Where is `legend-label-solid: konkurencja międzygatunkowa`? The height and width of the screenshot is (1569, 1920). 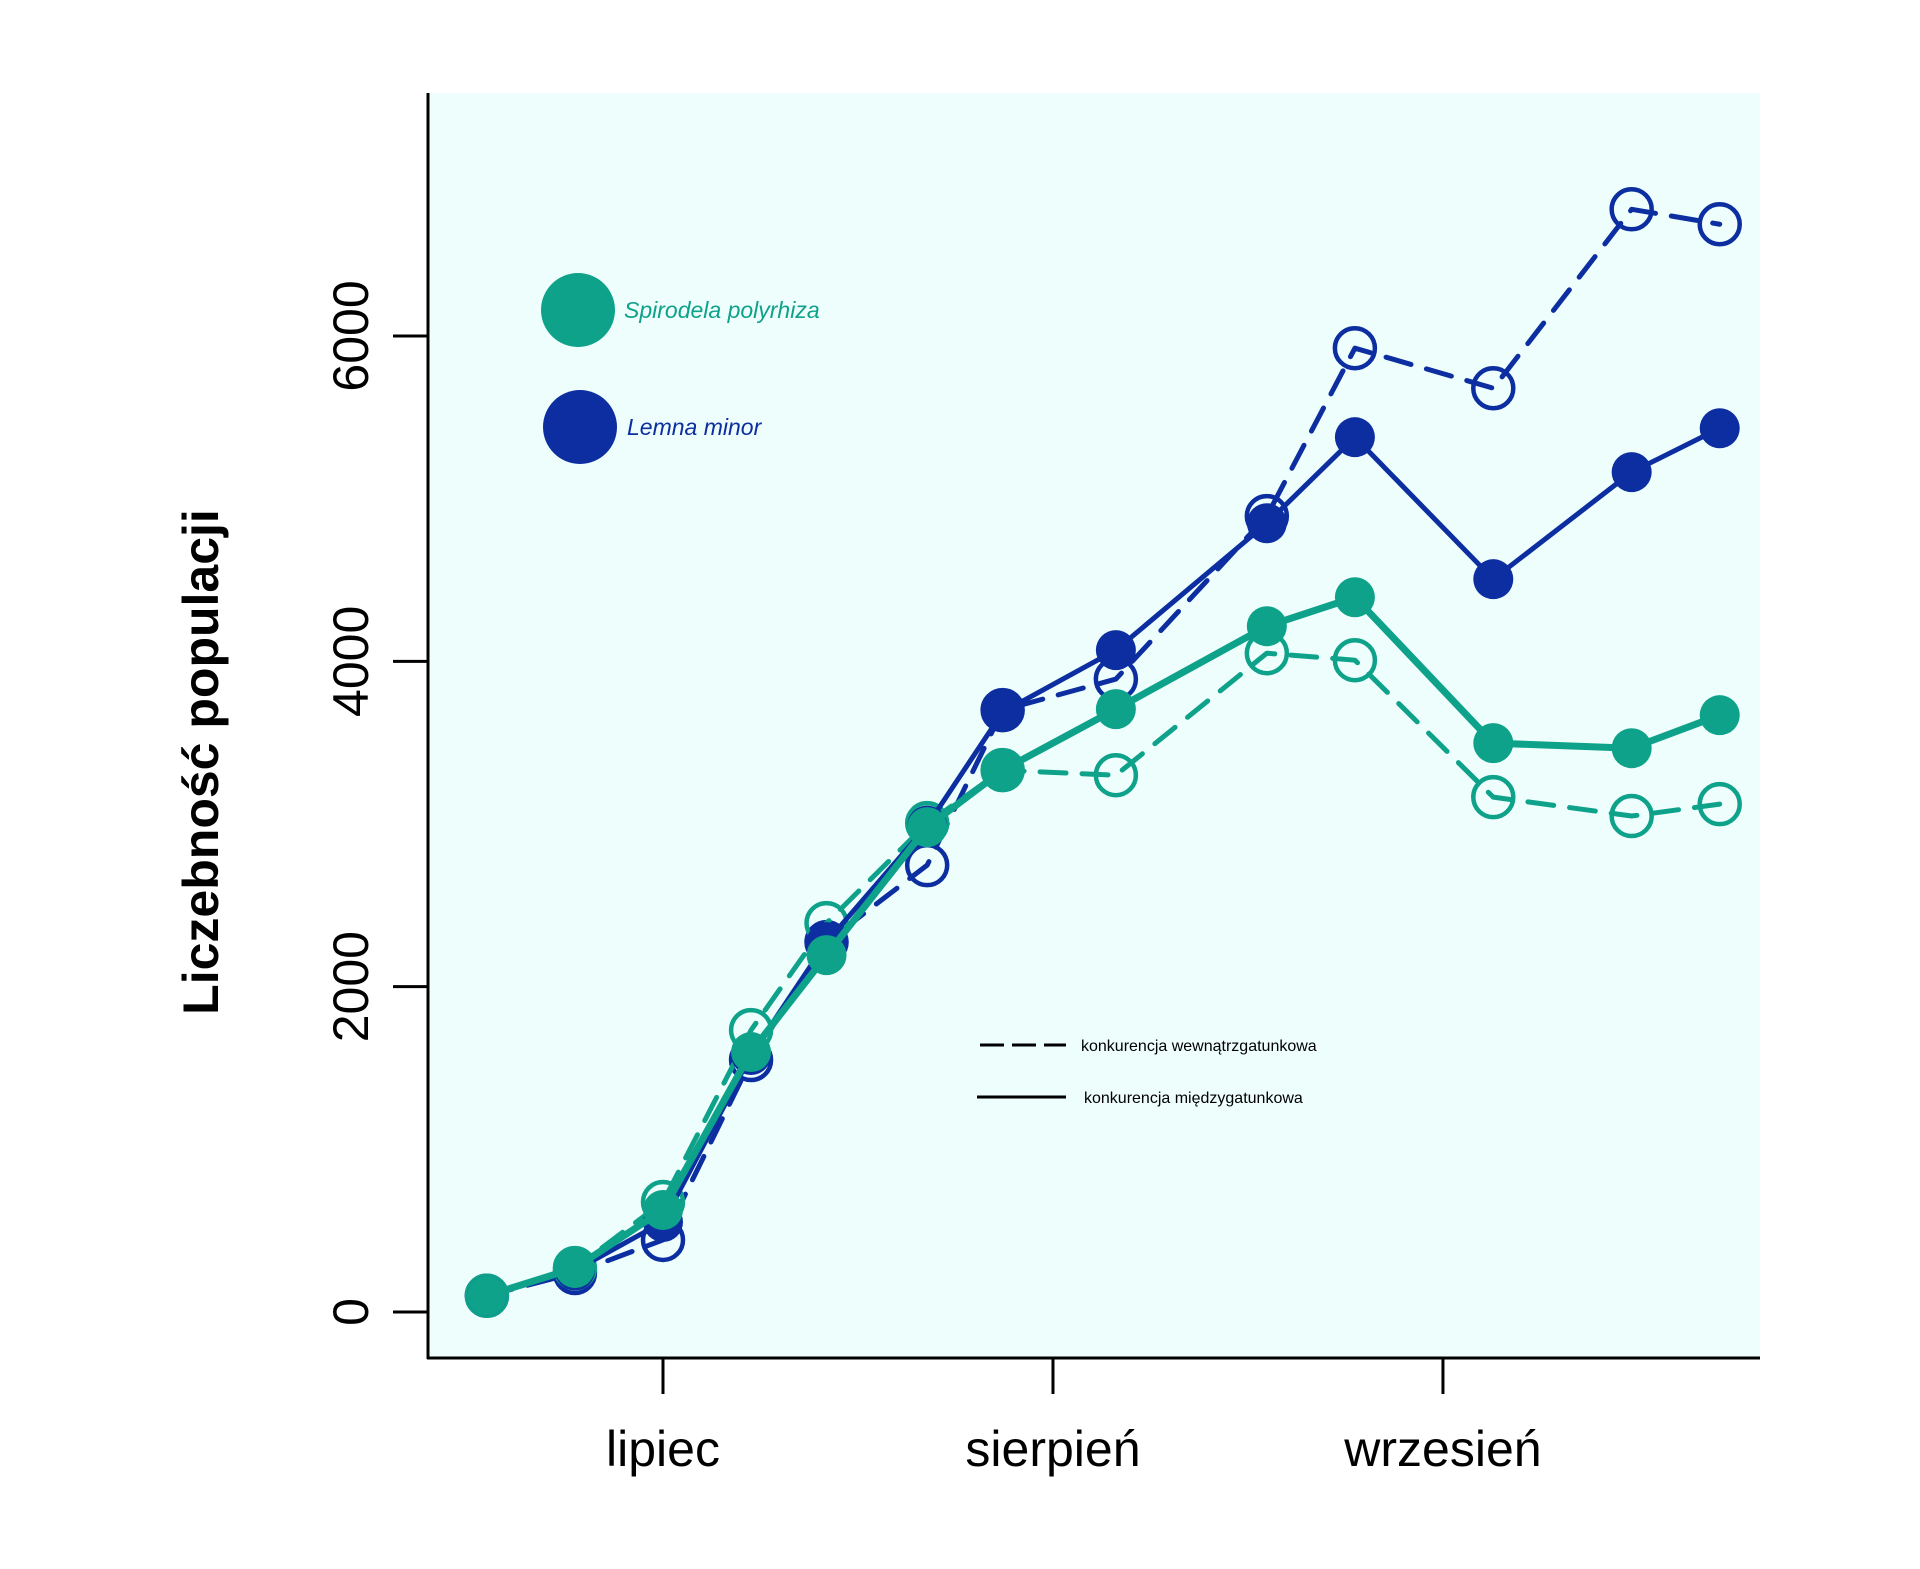 legend-label-solid: konkurencja międzygatunkowa is located at coordinates (1193, 1098).